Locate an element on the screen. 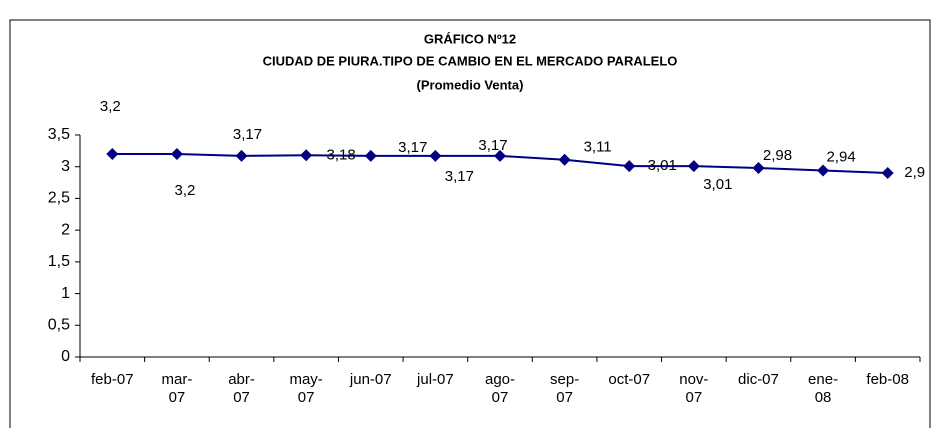 This screenshot has height=428, width=940. x-tick-label: oct-07 is located at coordinates (629, 379).